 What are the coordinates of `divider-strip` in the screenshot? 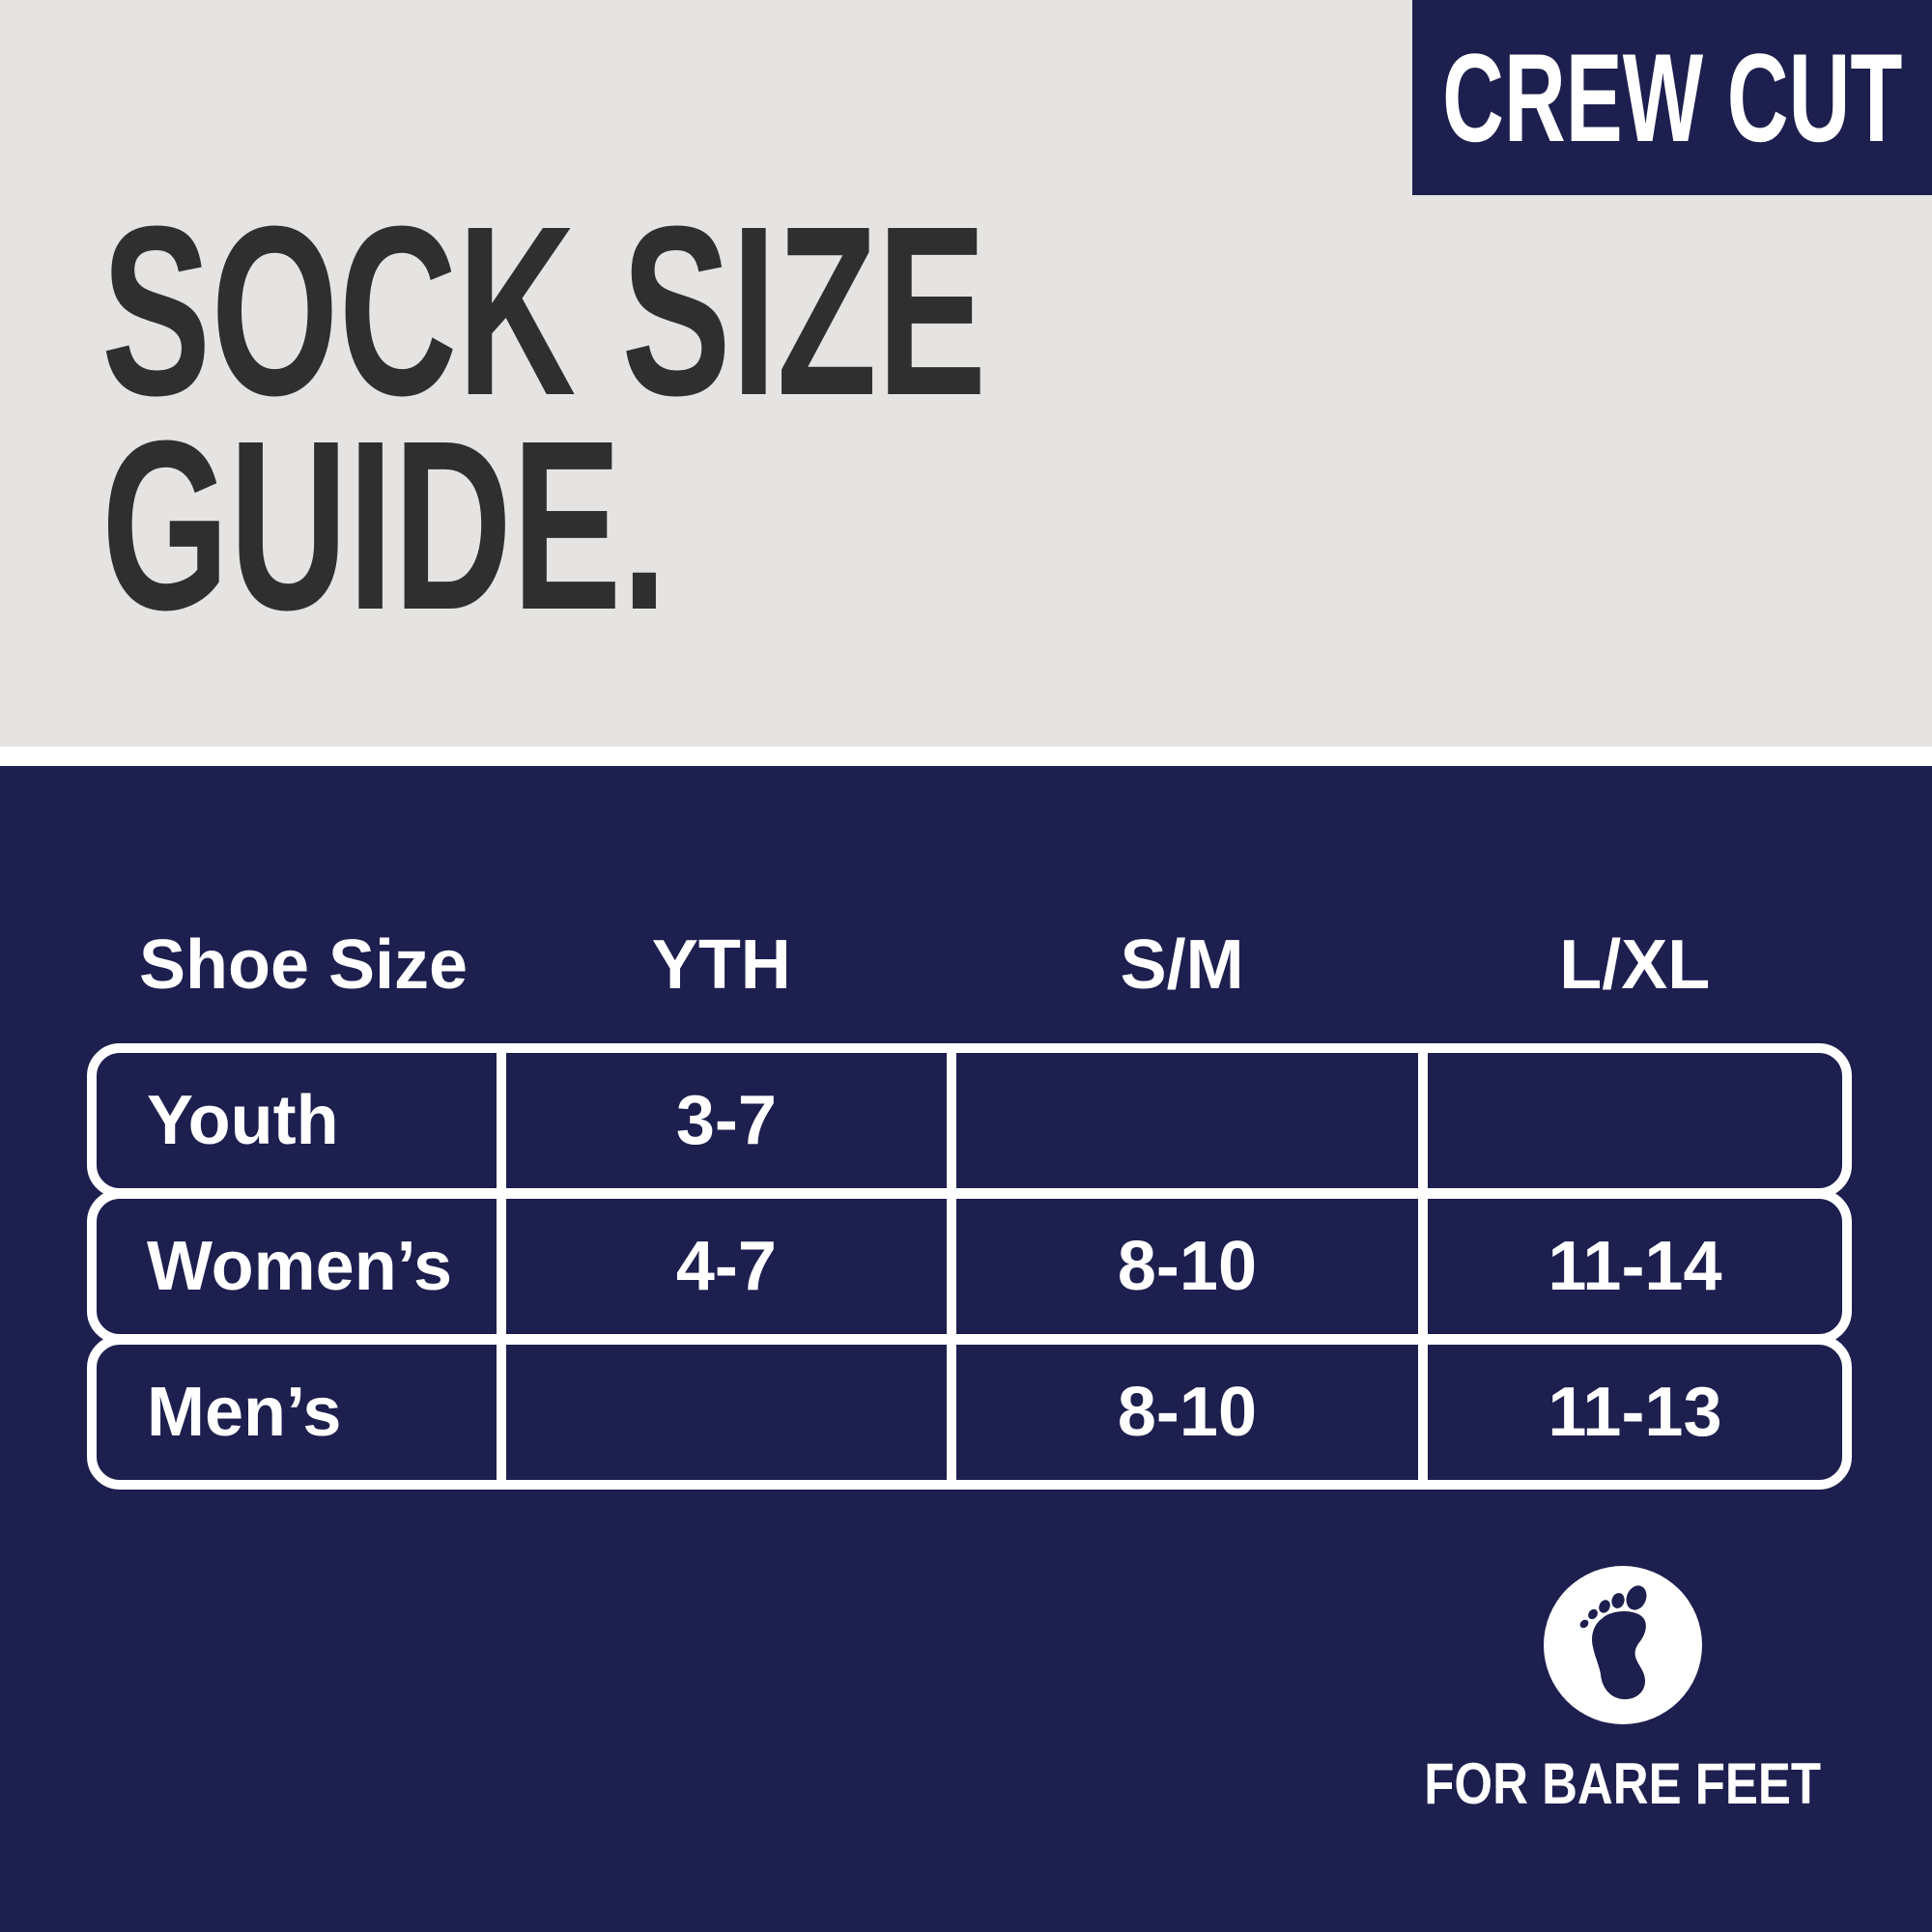 It's located at (966, 756).